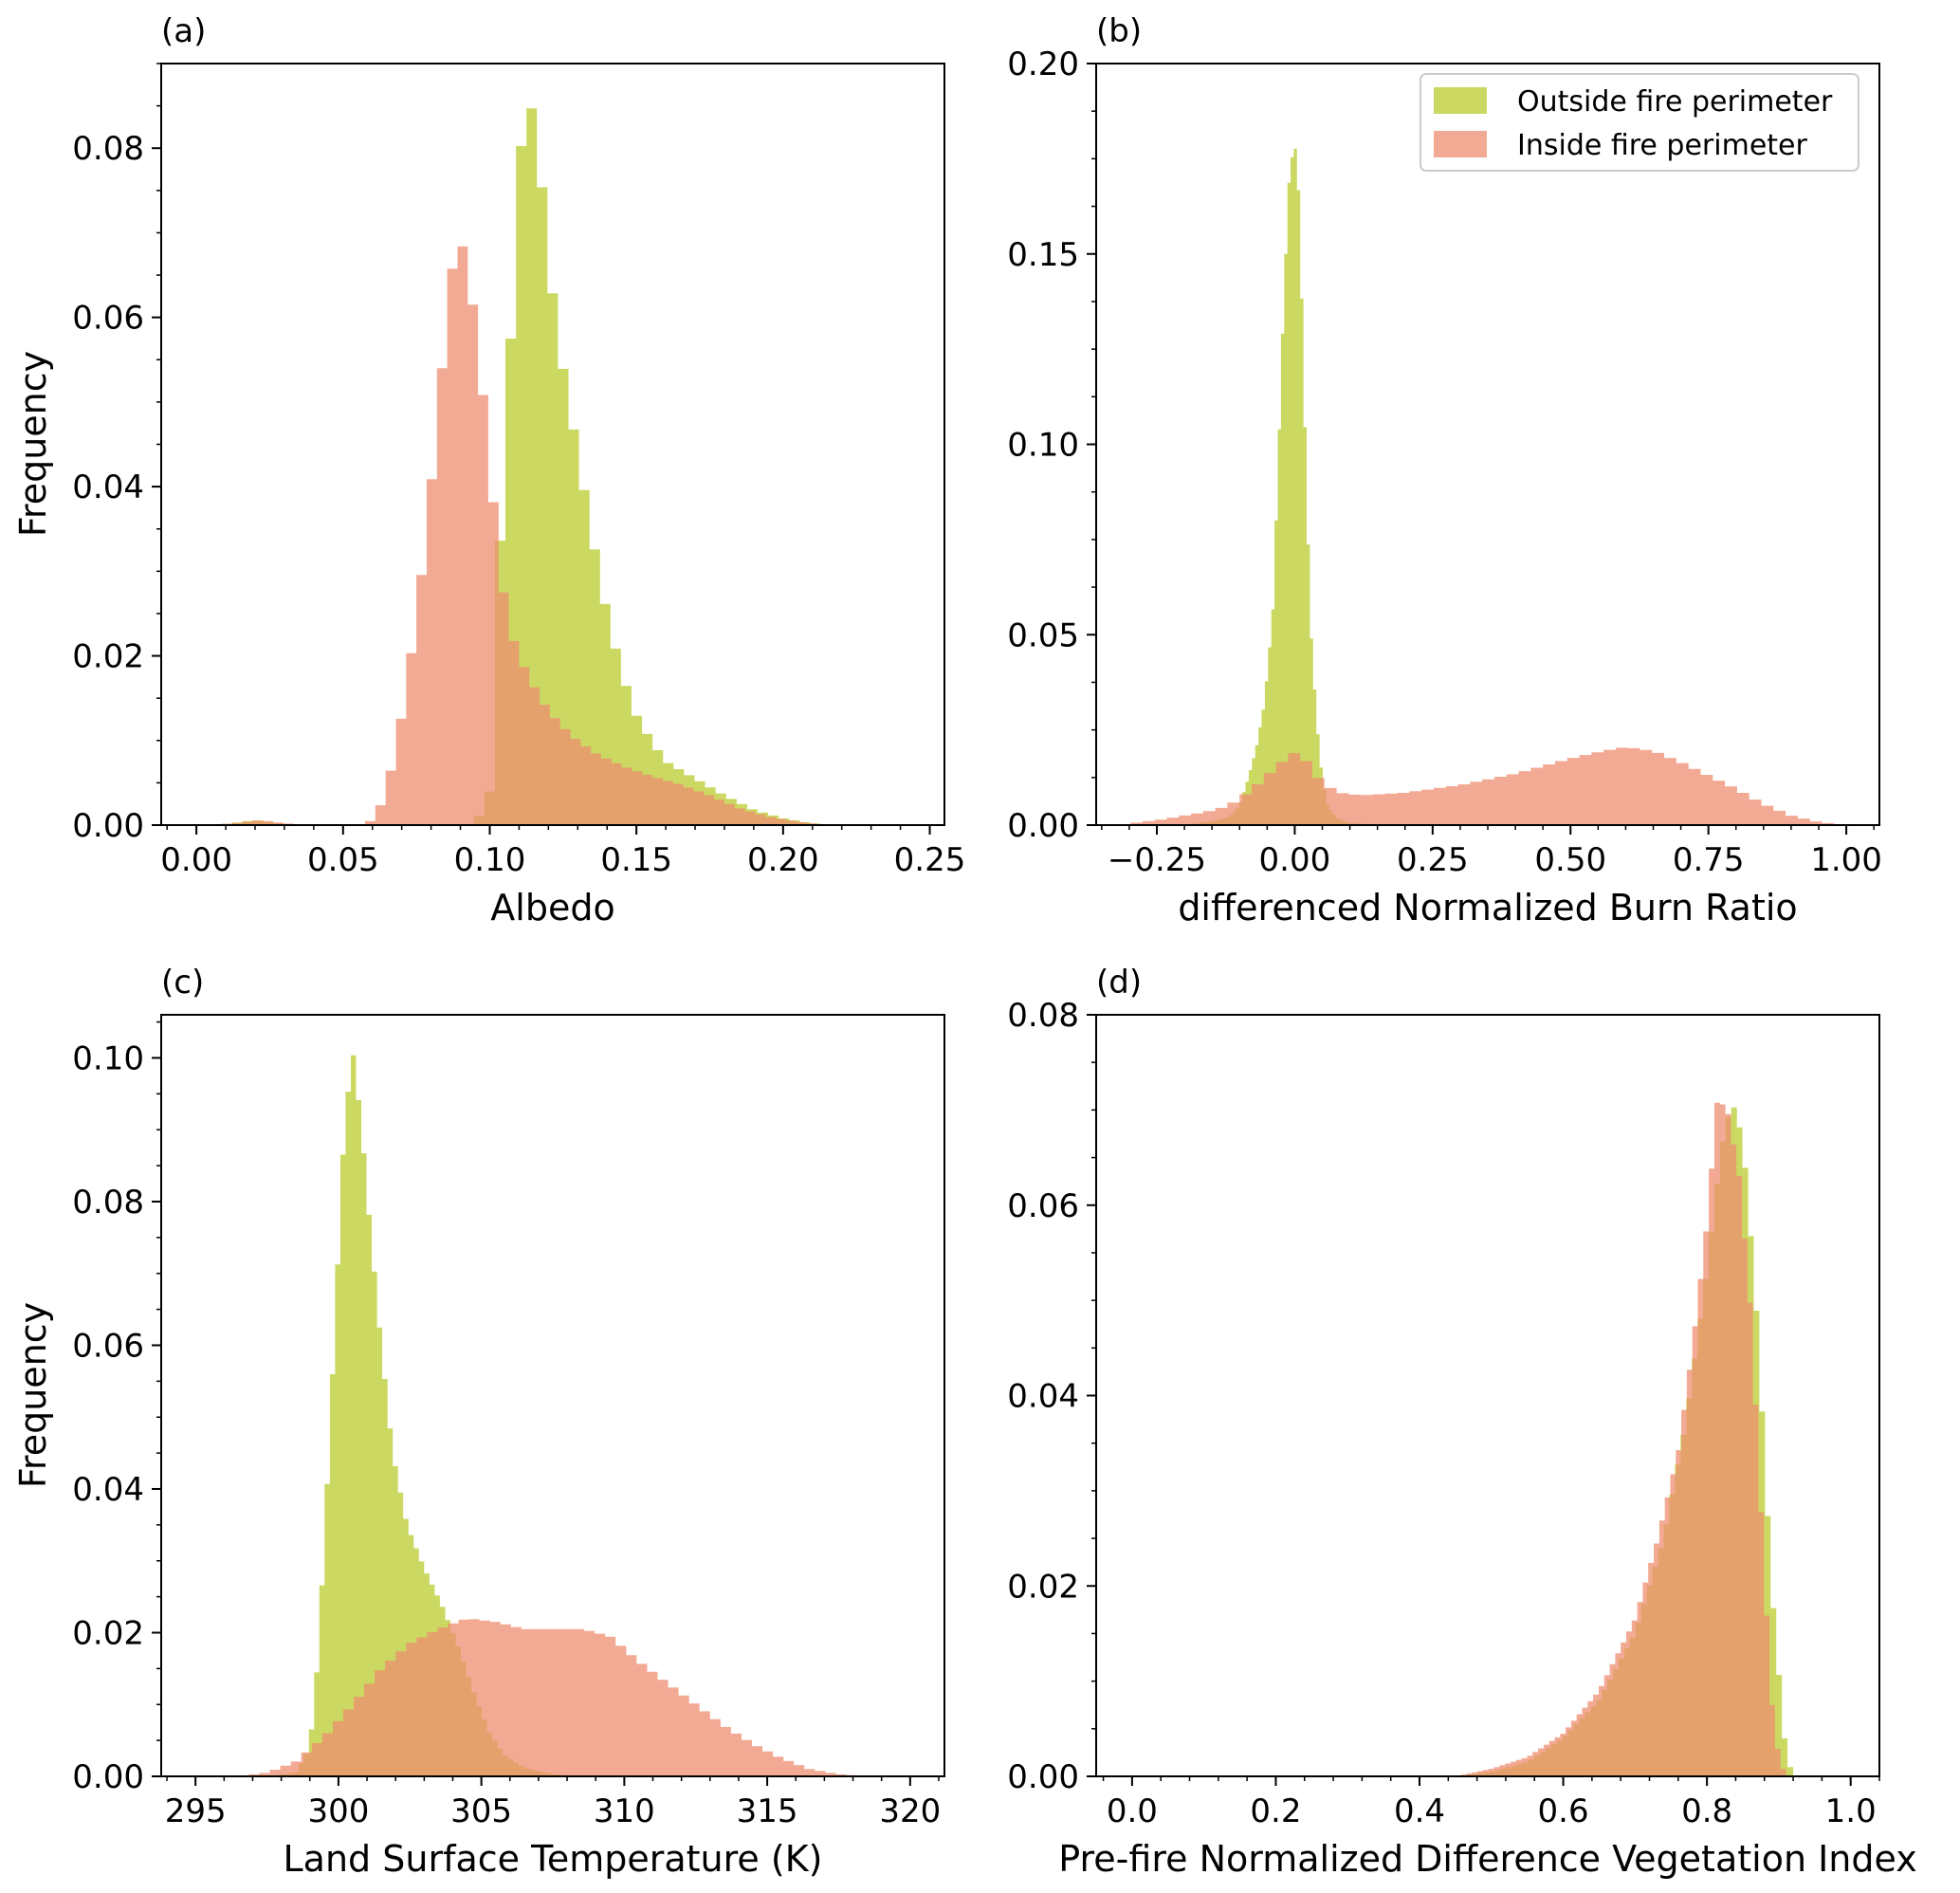 This screenshot has width=1960, height=1893. What do you see at coordinates (1119, 983) in the screenshot?
I see `panel-label-d: (d)` at bounding box center [1119, 983].